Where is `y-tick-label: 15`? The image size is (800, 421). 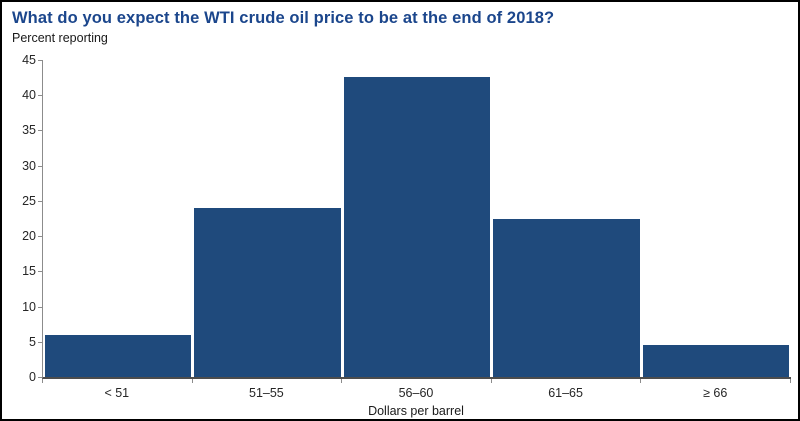 y-tick-label: 15 is located at coordinates (29, 271).